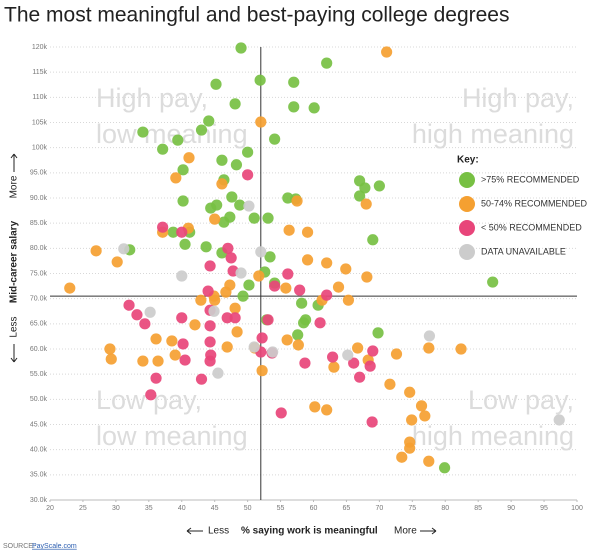 The image size is (600, 554). I want to click on quadrant-label: Low pay,, so click(521, 400).